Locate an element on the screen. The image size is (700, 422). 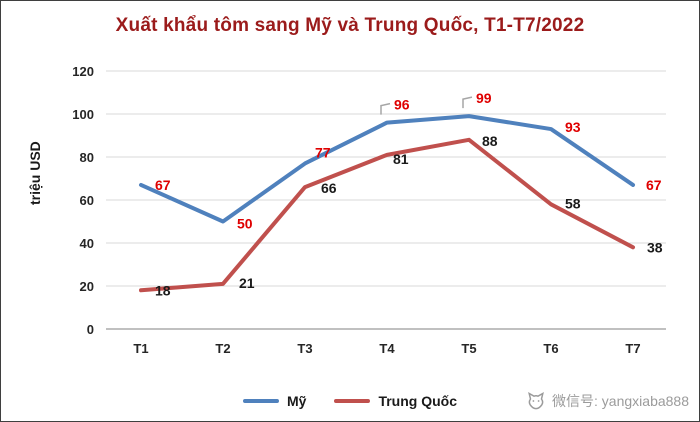
data-label: 38 is located at coordinates (655, 247).